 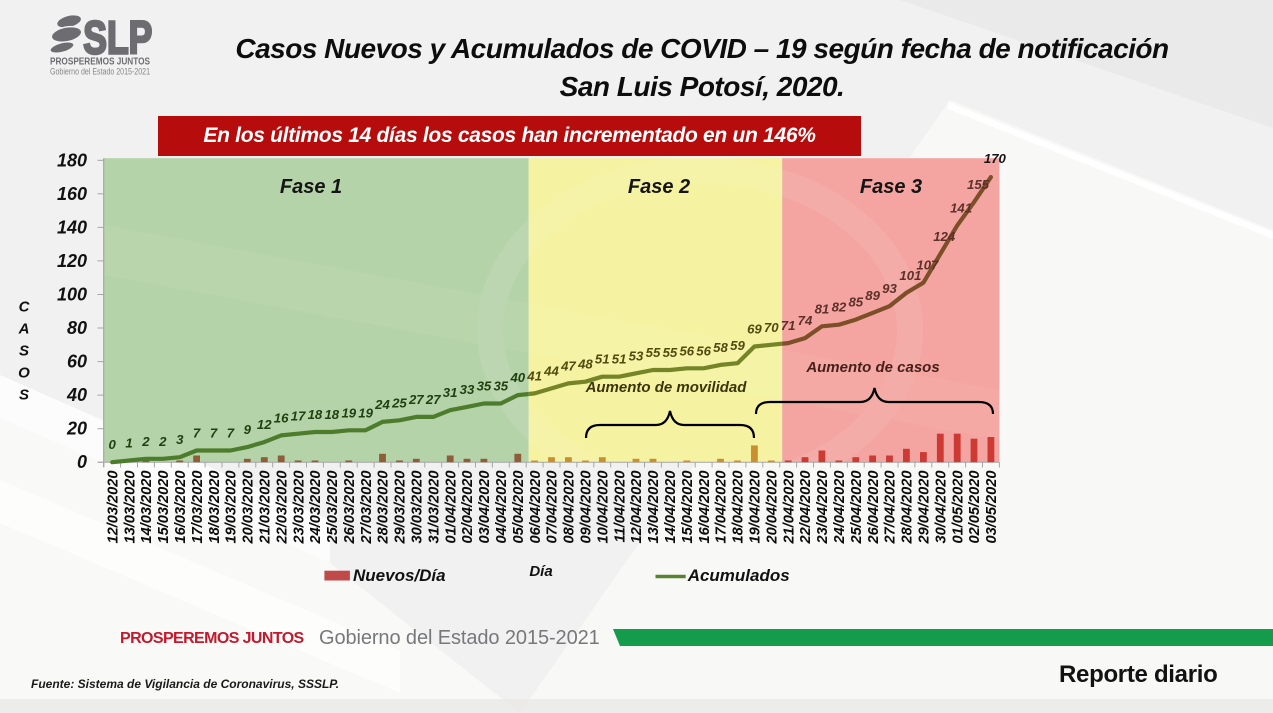 What do you see at coordinates (215, 507) in the screenshot?
I see `svg-text: 18/03/2020` at bounding box center [215, 507].